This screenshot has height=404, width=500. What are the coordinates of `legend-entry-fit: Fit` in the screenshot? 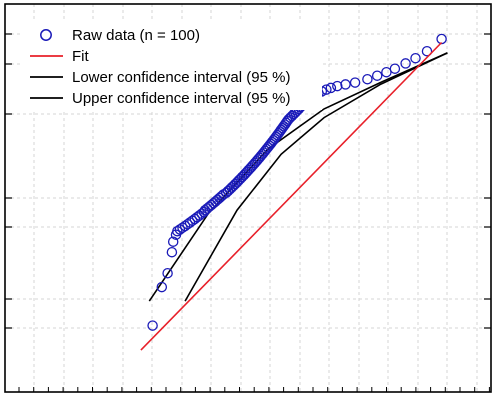 It's located at (59, 56).